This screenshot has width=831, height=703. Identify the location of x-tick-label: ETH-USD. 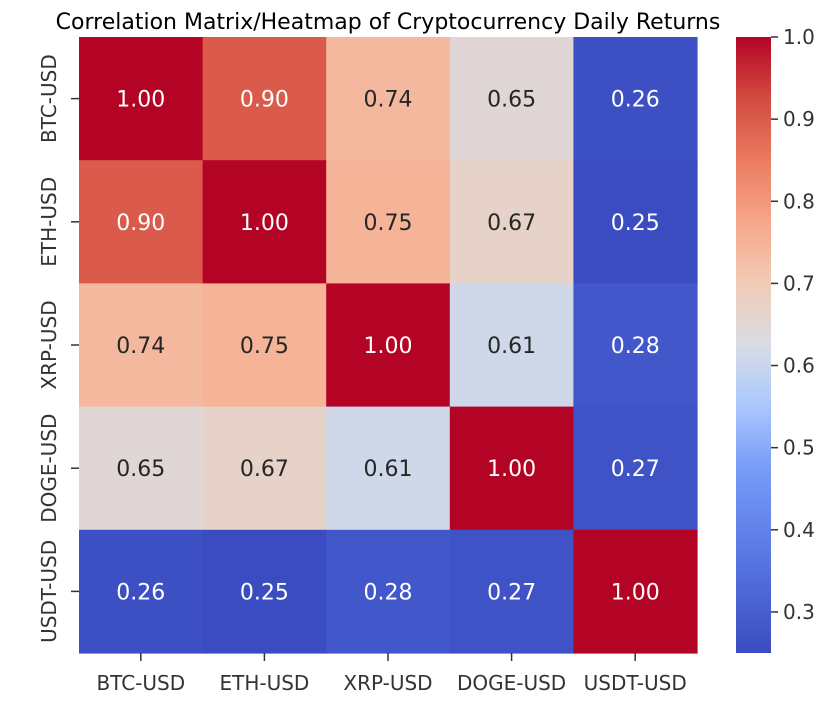
(264, 683).